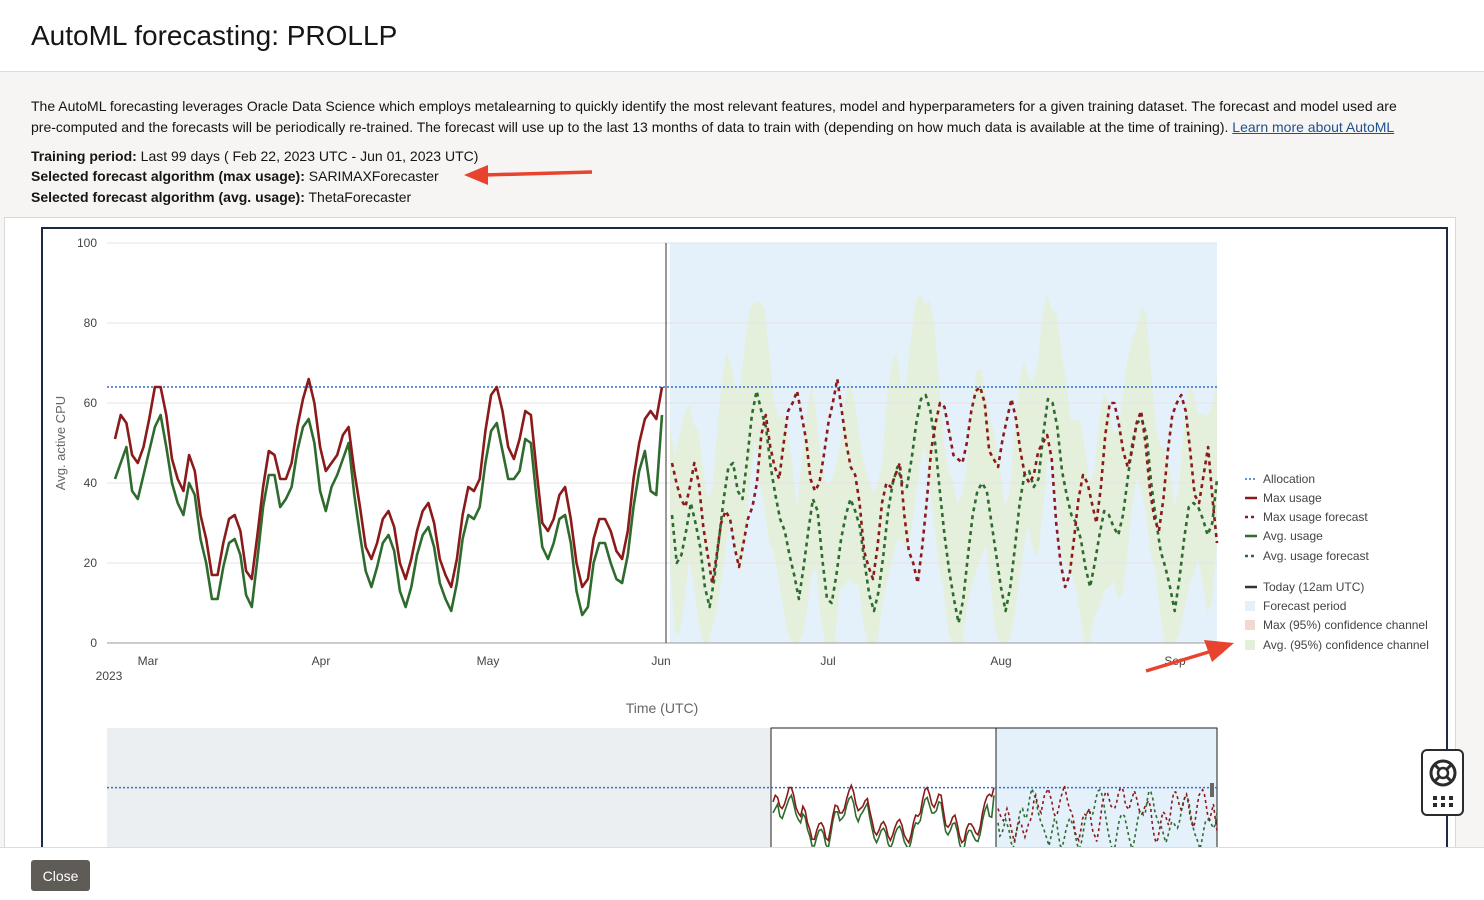  What do you see at coordinates (1346, 645) in the screenshot?
I see `legend-item-label: Avg. (95%) confidence channel` at bounding box center [1346, 645].